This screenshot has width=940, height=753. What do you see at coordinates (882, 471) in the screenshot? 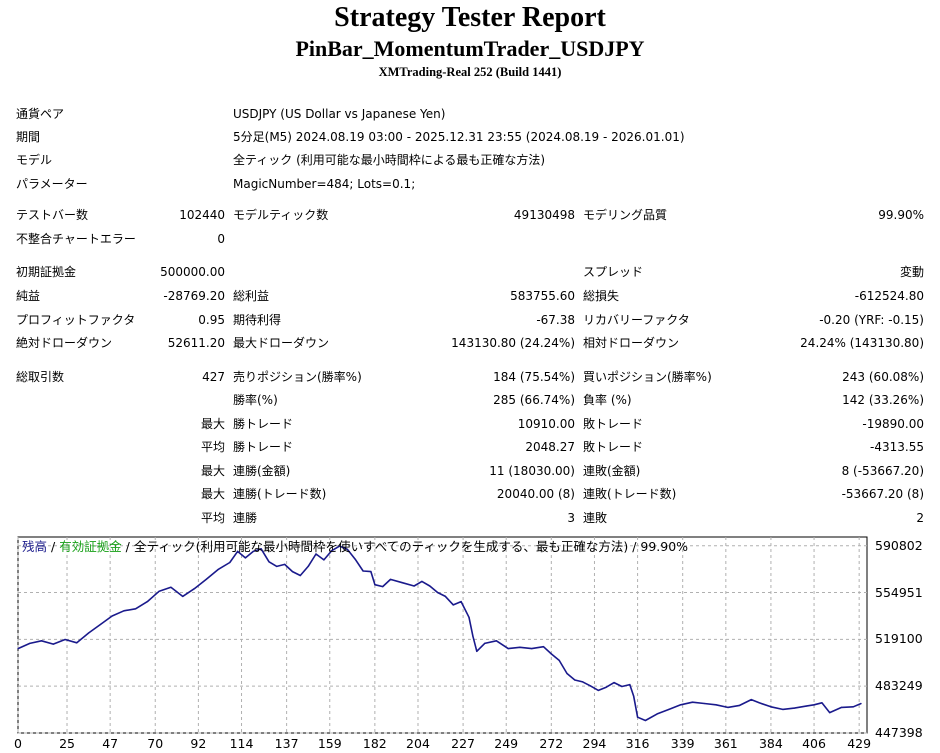
I see `cons-losses-amount-value: 8 (-53667.20)` at bounding box center [882, 471].